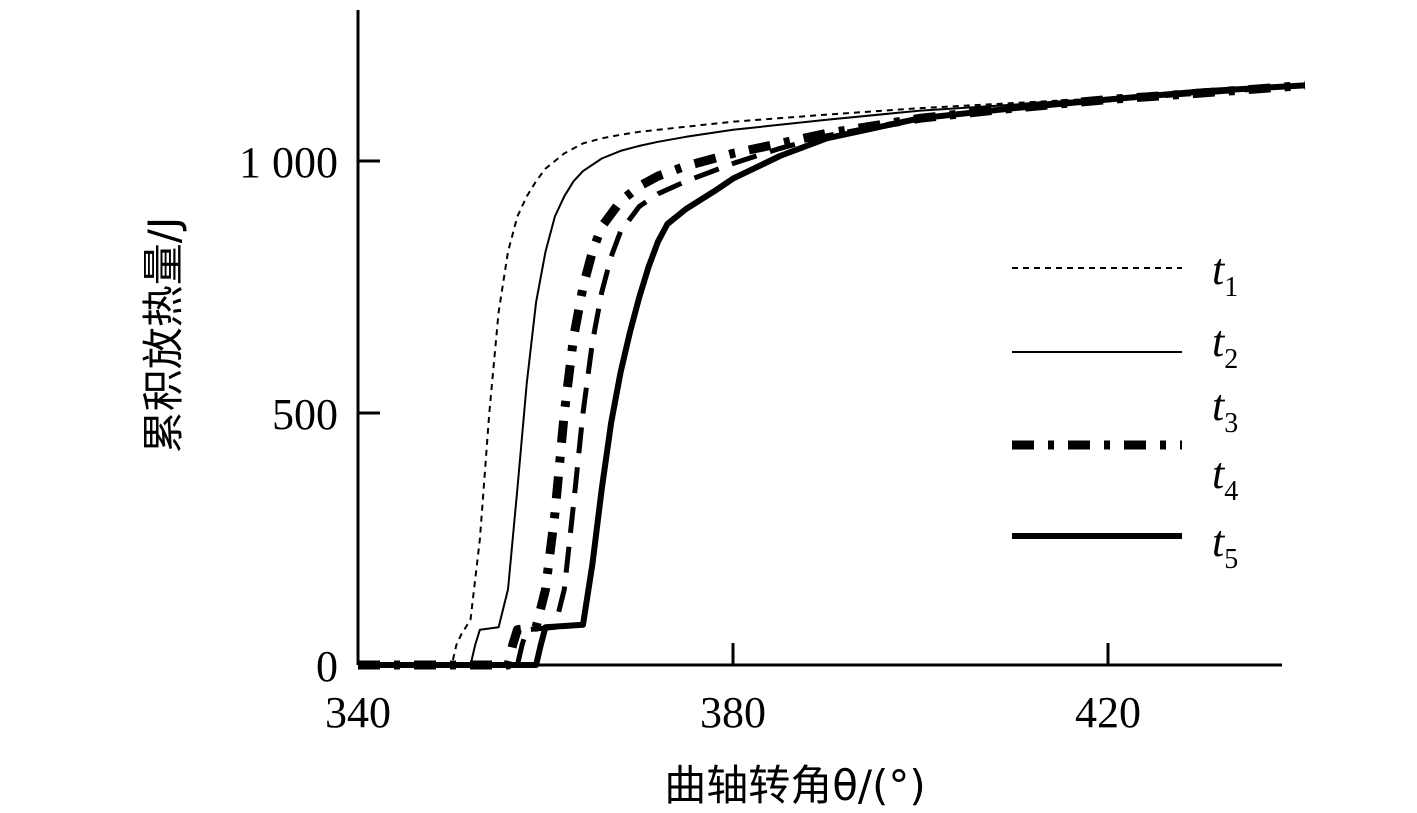 The height and width of the screenshot is (813, 1417). I want to click on legend-label-t4: t4, so click(1225, 478).